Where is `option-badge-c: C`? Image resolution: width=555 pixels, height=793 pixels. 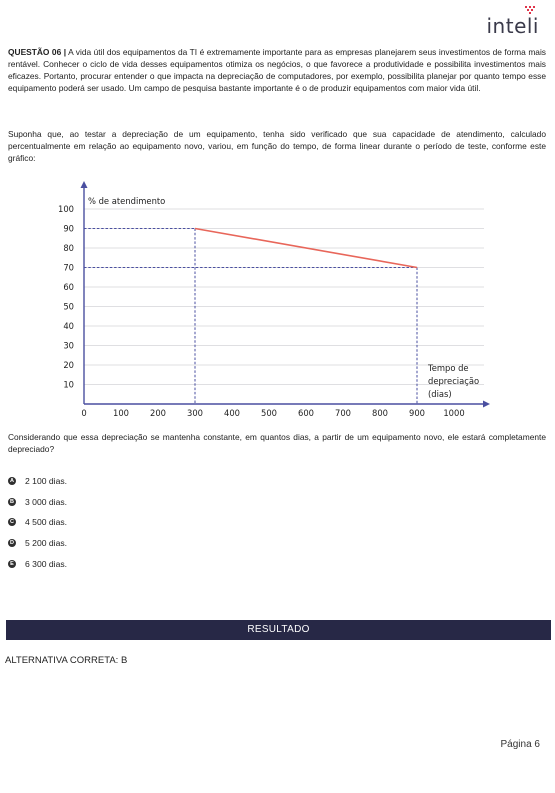 option-badge-c: C is located at coordinates (12, 522).